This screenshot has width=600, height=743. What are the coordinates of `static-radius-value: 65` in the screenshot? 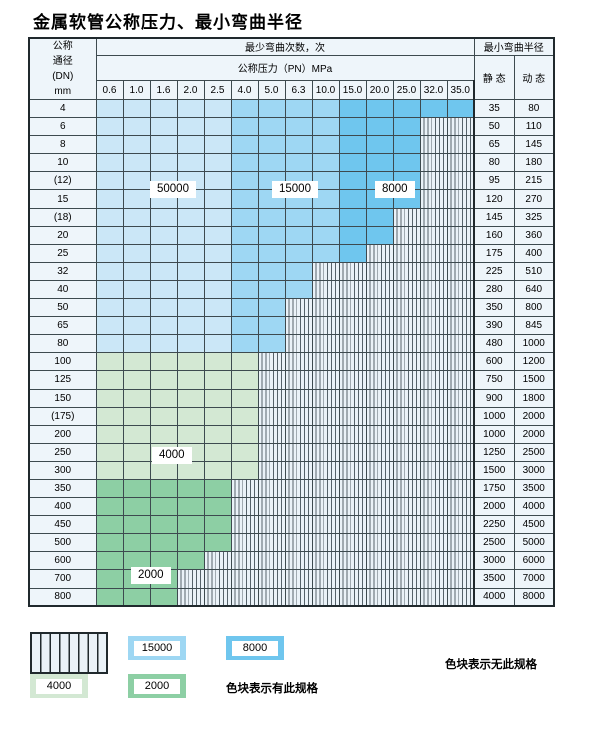 It's located at (494, 145).